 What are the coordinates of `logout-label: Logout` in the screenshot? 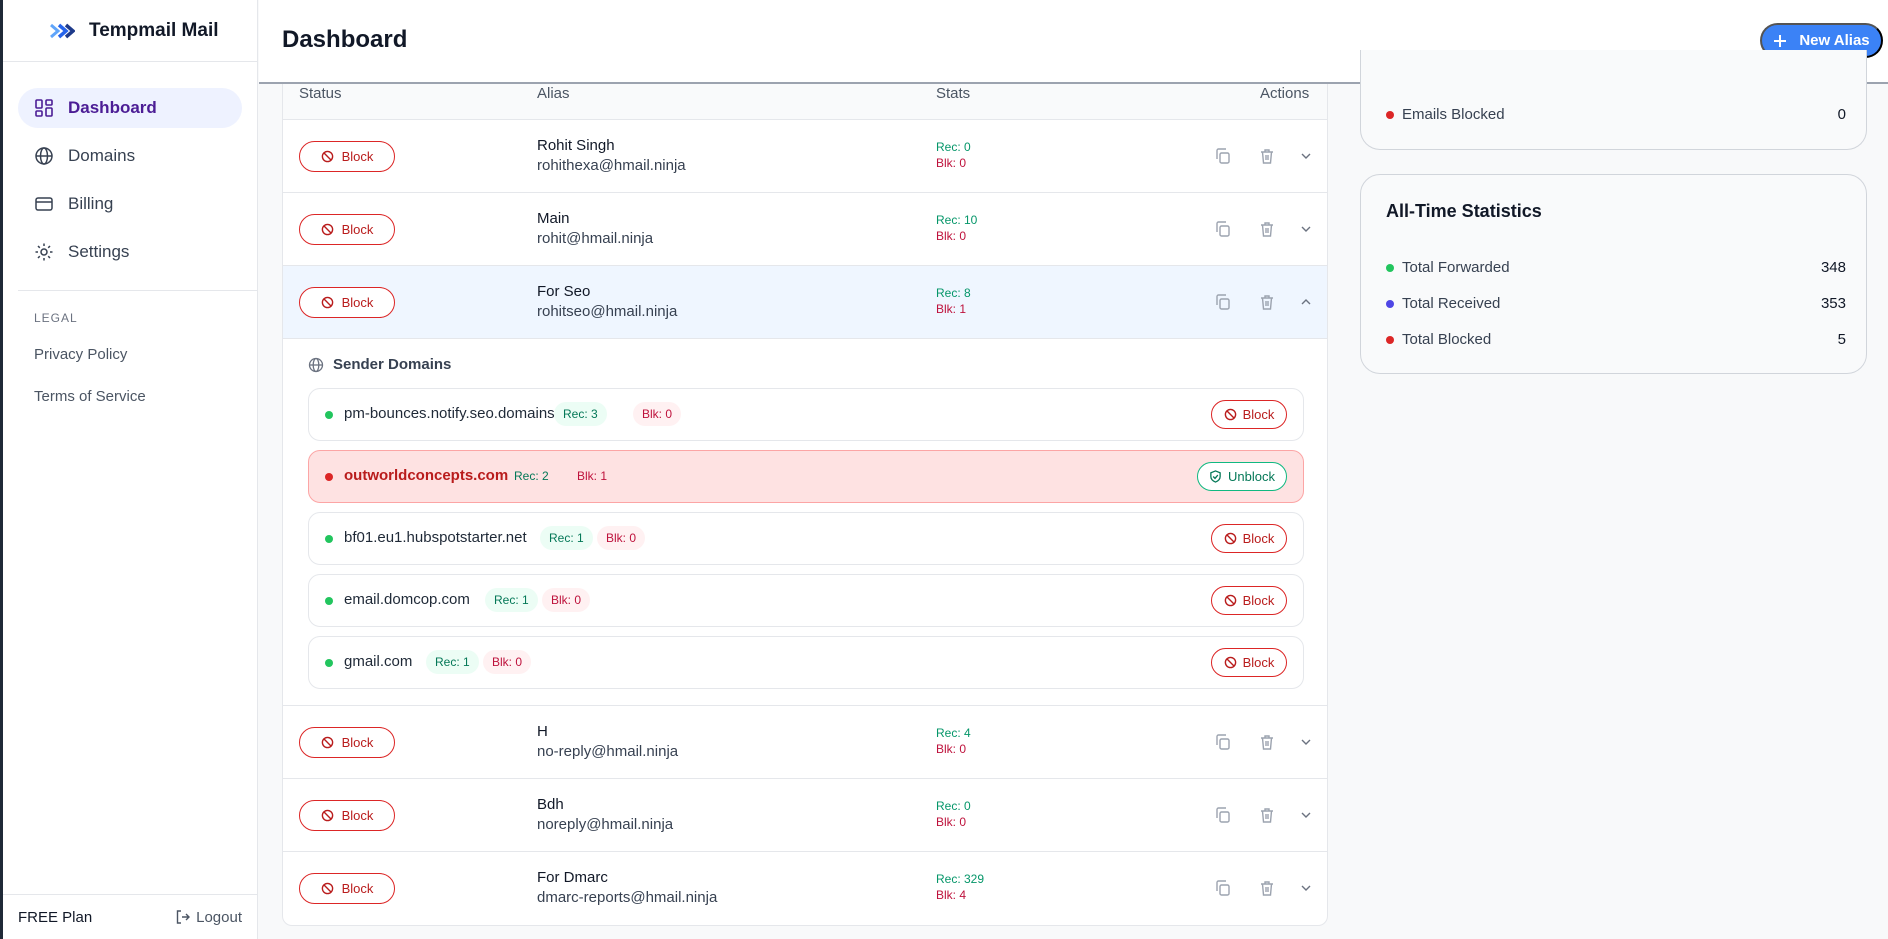 It's located at (219, 917).